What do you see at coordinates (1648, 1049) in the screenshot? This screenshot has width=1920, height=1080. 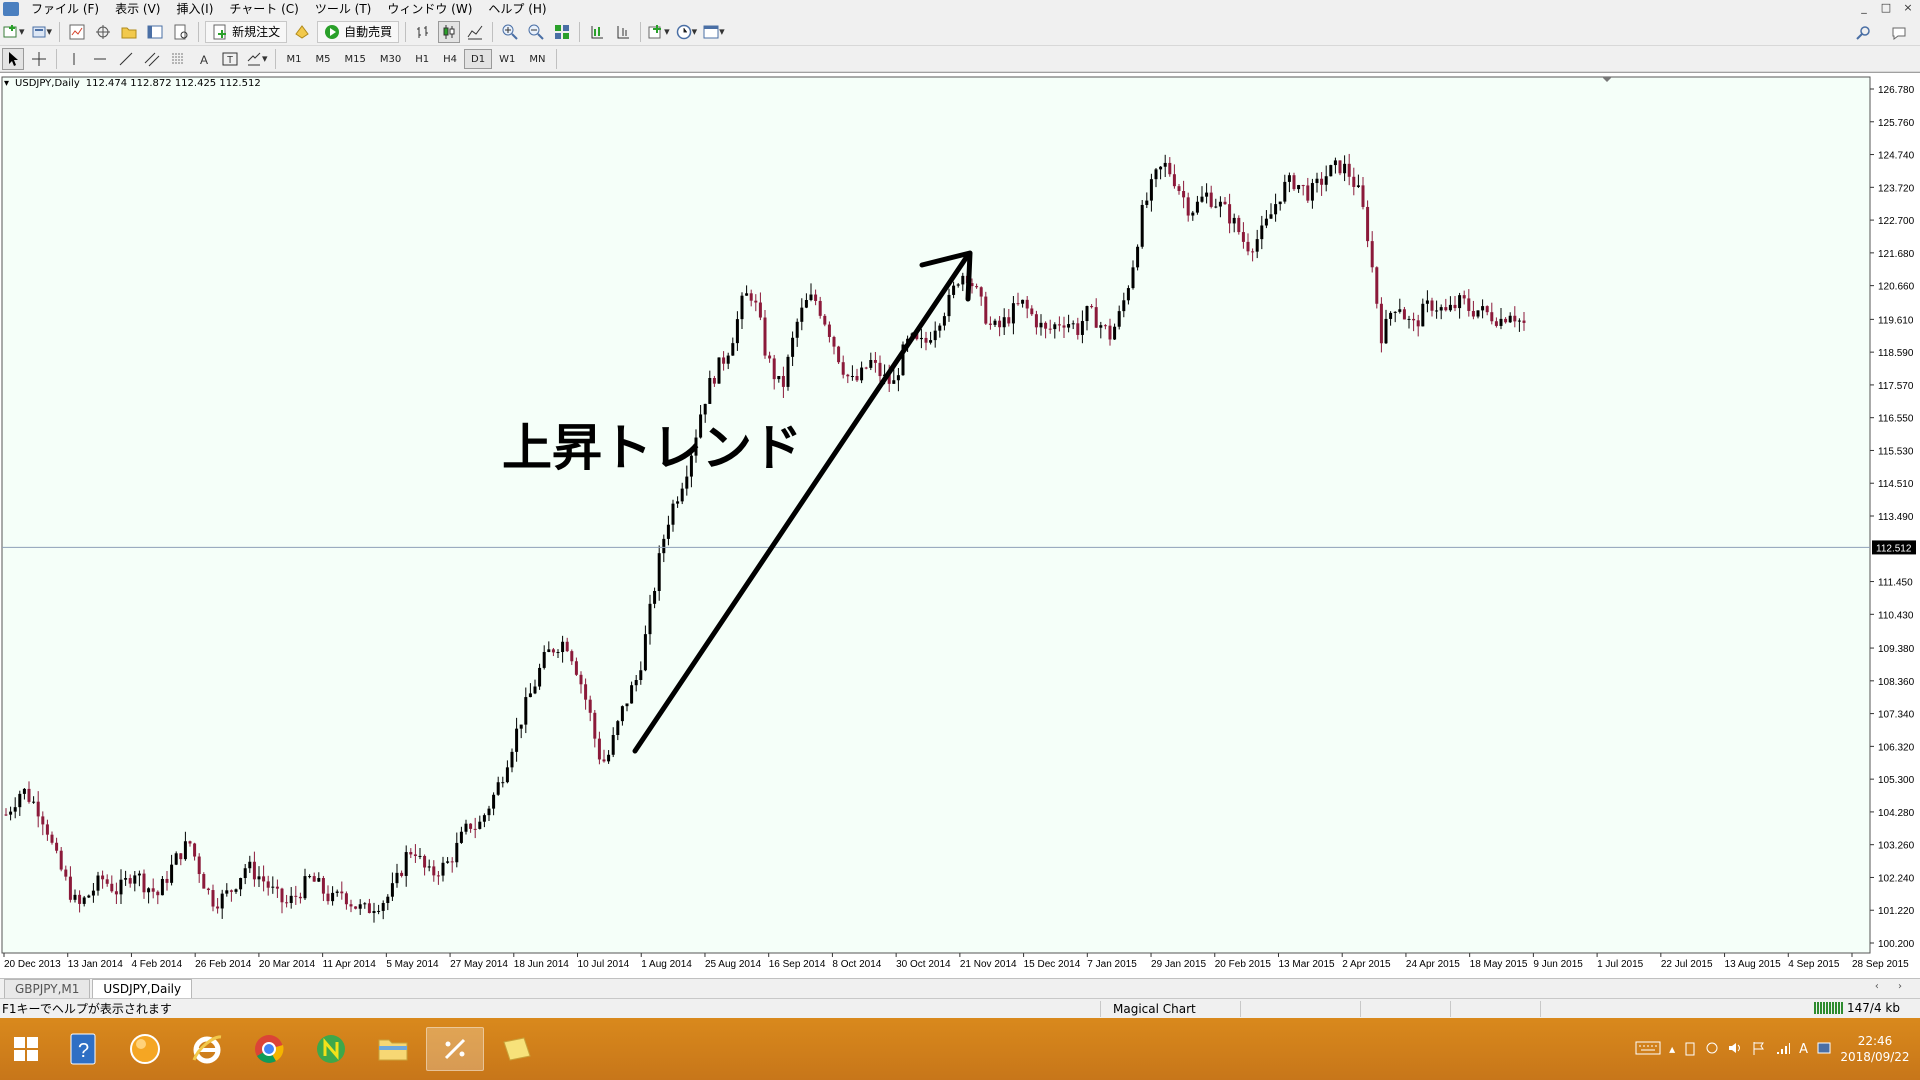 I see `keyboard-icon` at bounding box center [1648, 1049].